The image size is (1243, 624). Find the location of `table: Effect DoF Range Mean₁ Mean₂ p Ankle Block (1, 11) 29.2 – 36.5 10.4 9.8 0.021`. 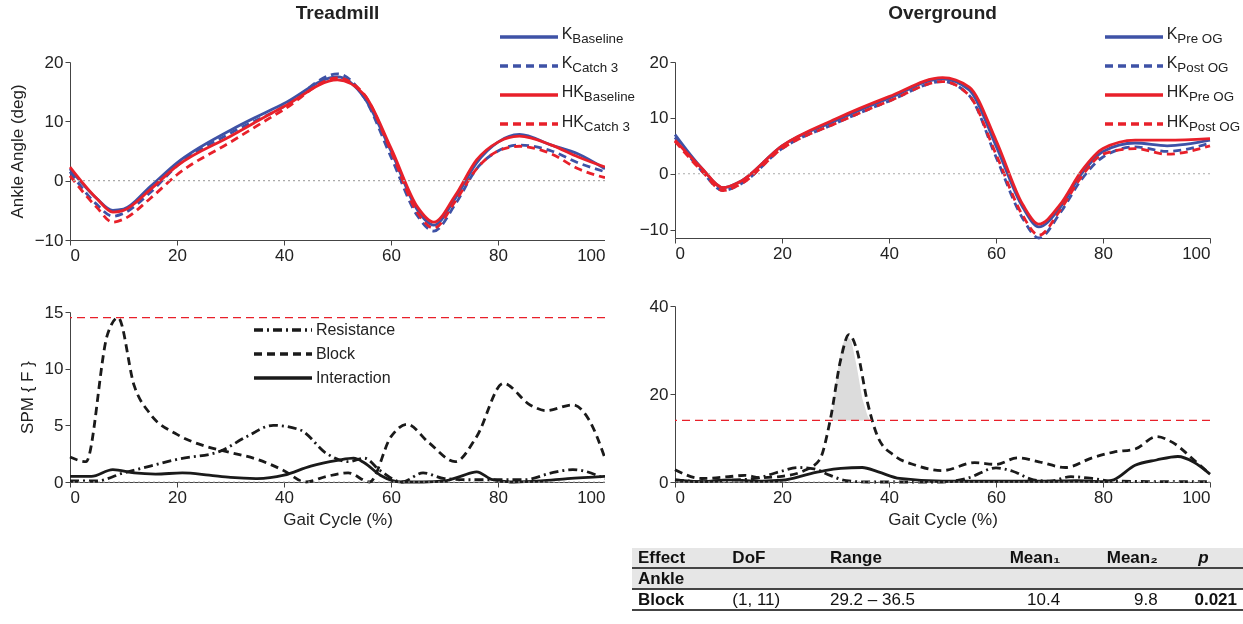

table: Effect DoF Range Mean₁ Mean₂ p Ankle Block (1, 11) 29.2 – 36.5 10.4 9.8 0.021 is located at coordinates (937, 579).